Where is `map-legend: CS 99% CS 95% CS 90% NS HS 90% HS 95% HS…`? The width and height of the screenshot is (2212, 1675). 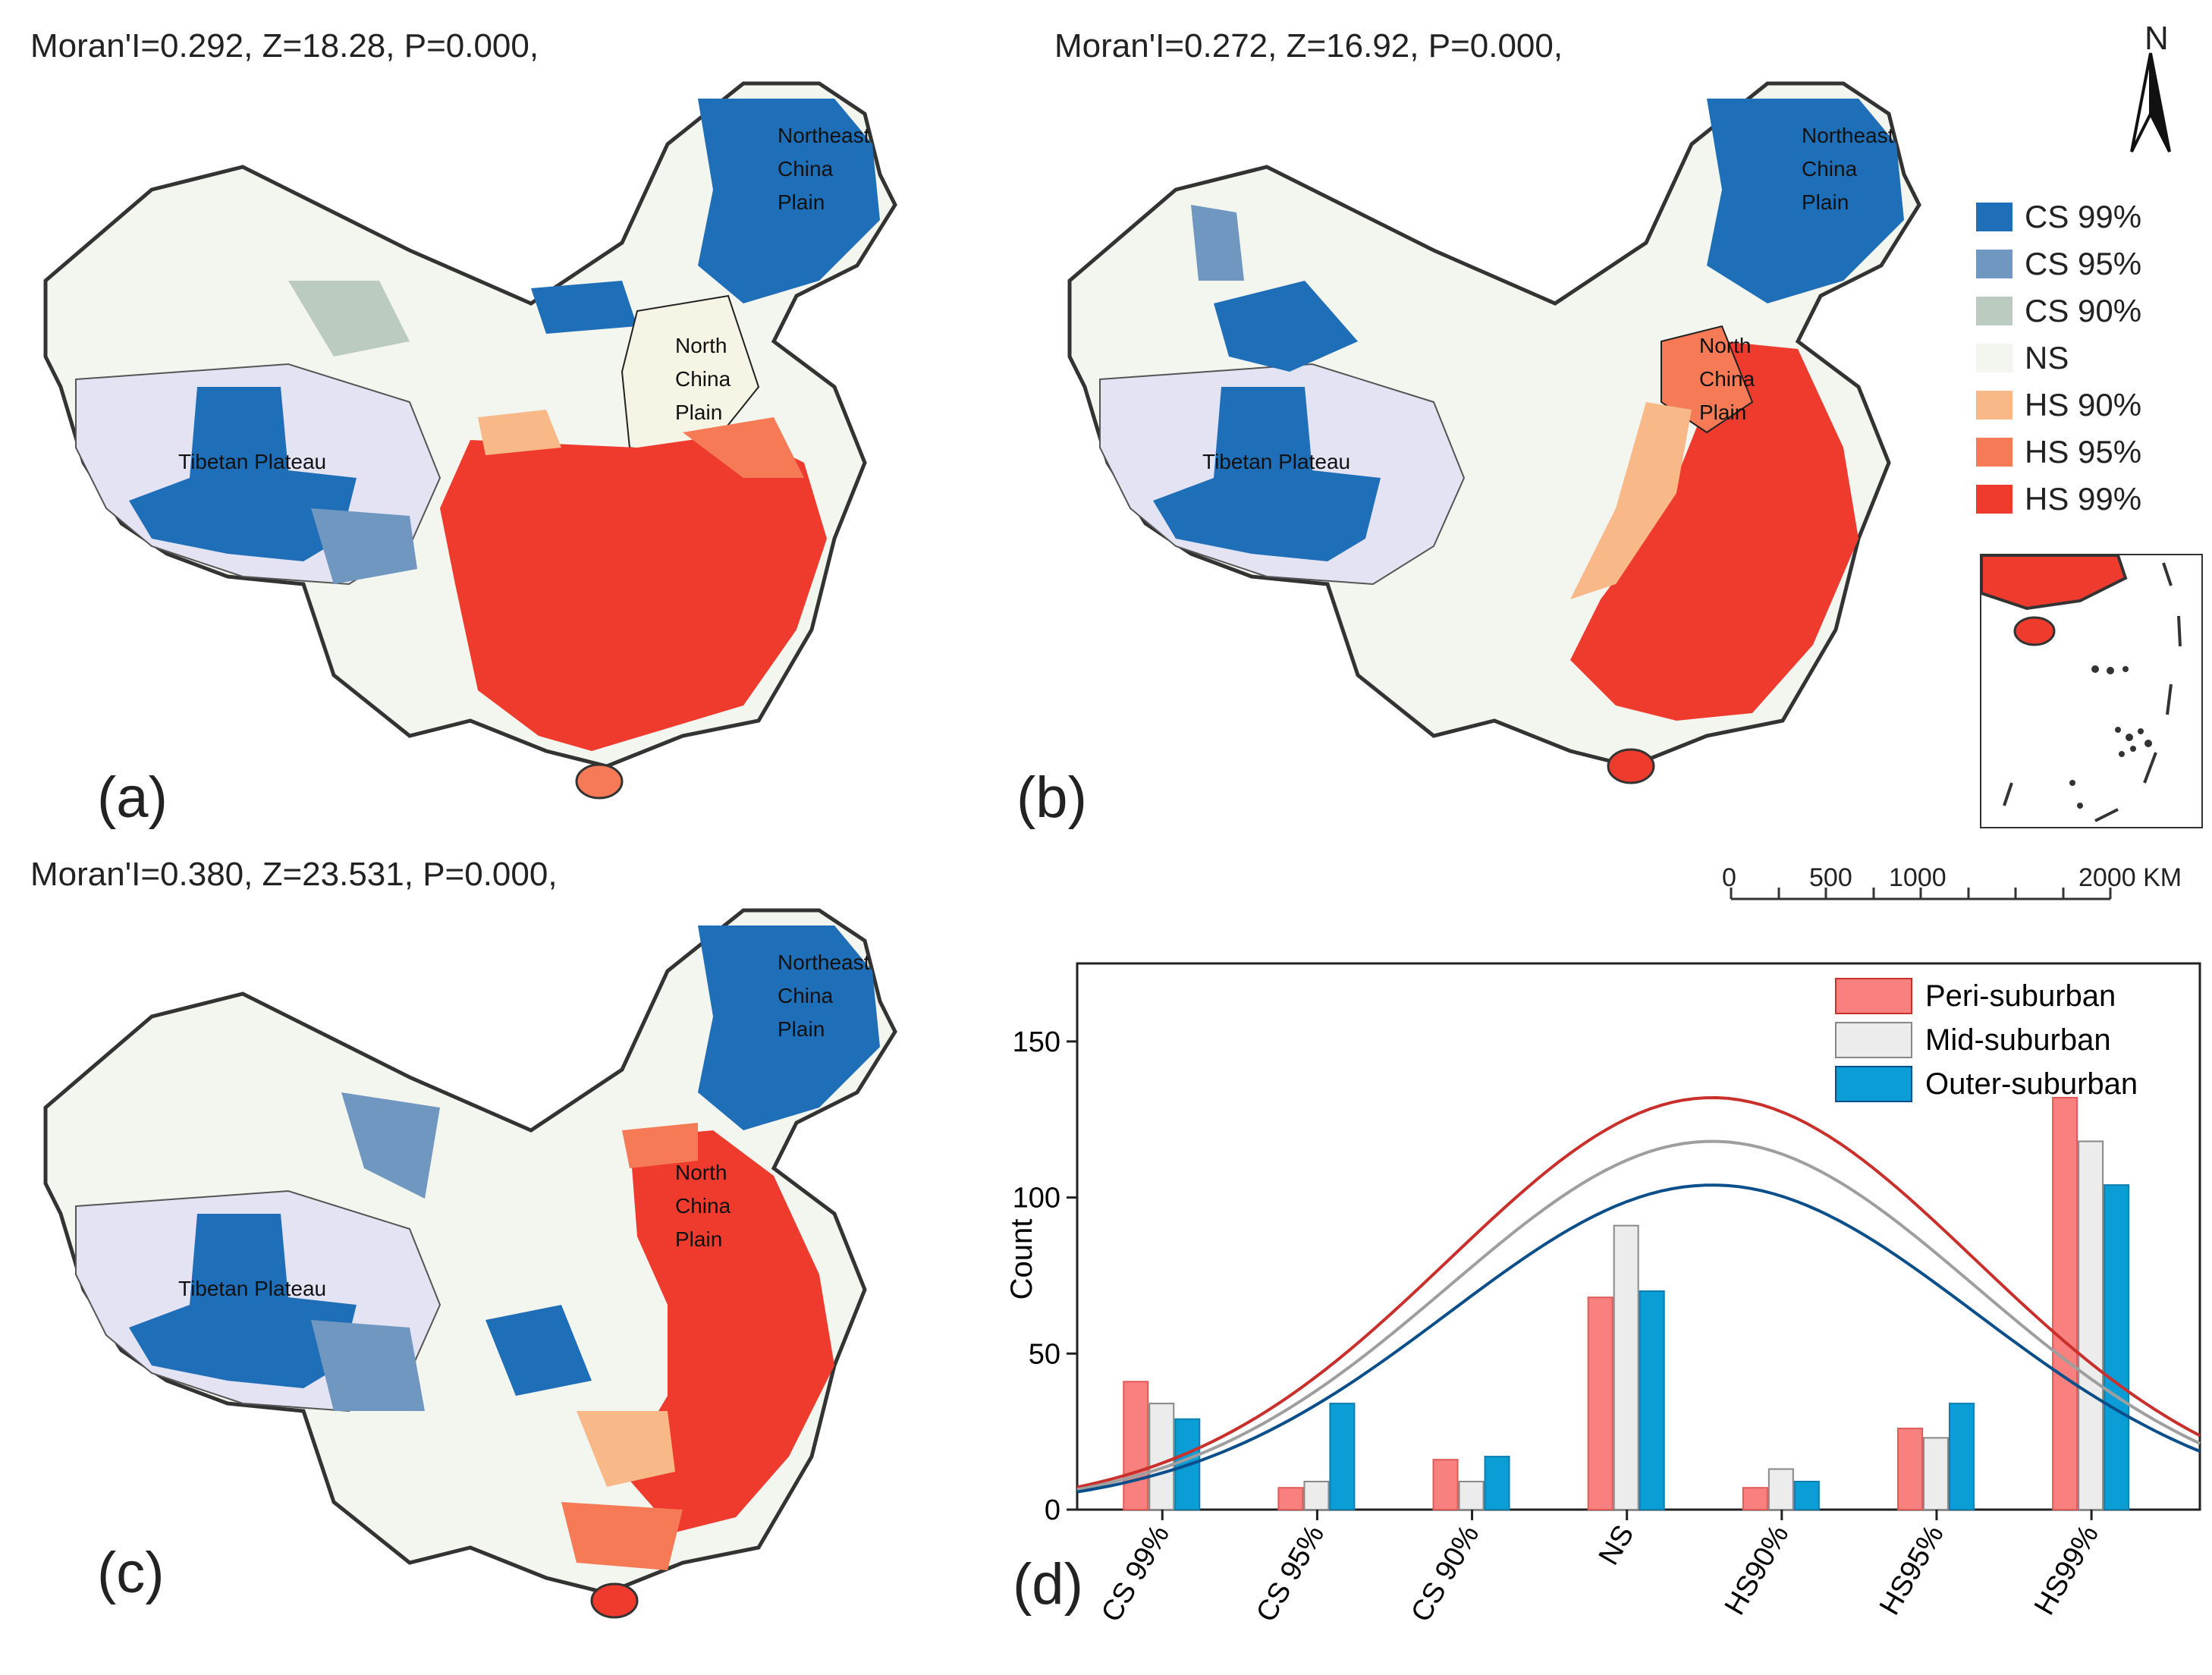 map-legend: CS 99% CS 95% CS 90% NS HS 90% HS 95% HS… is located at coordinates (2058, 358).